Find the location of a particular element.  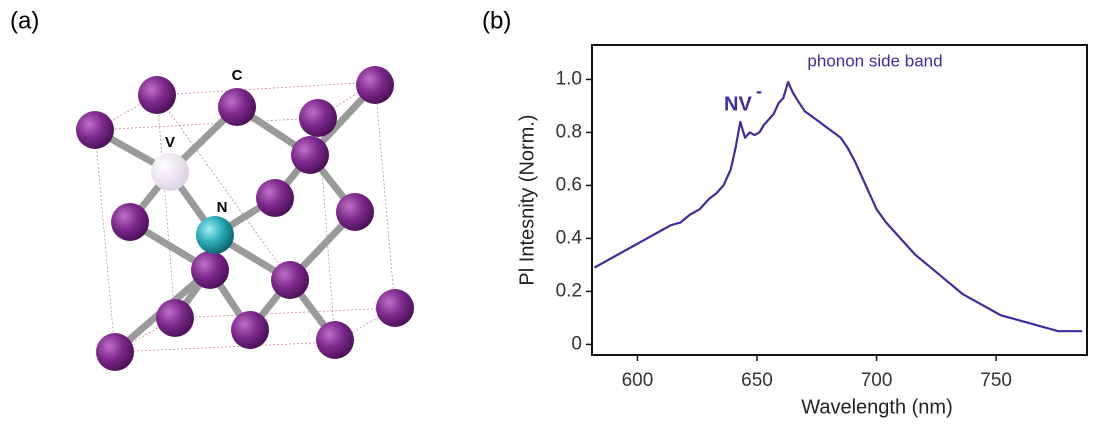

nitrogen-atom is located at coordinates (215, 235).